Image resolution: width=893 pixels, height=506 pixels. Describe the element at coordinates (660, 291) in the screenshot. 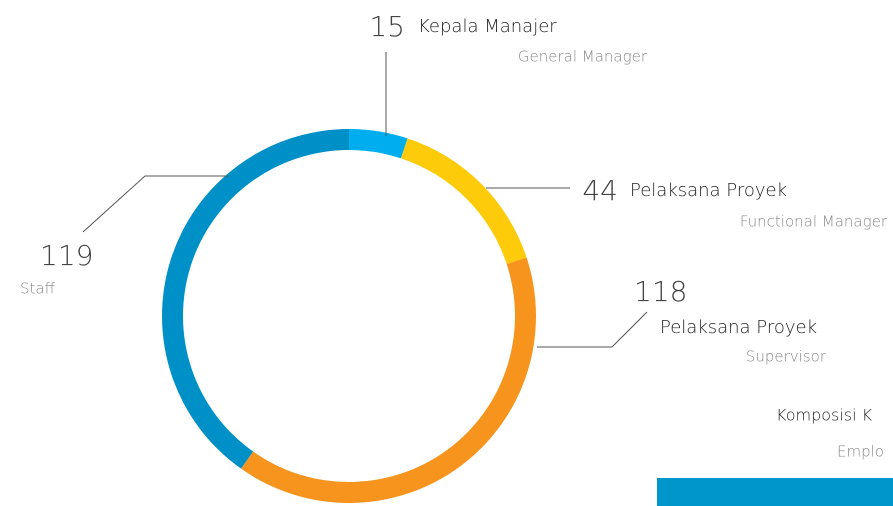

I see `value-label: 118` at that location.